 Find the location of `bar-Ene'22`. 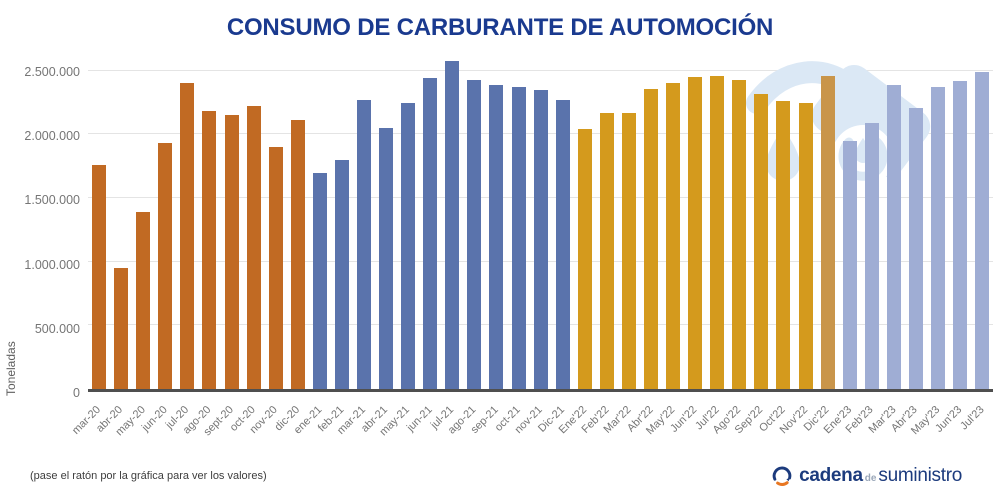

bar-Ene'22 is located at coordinates (584, 259).